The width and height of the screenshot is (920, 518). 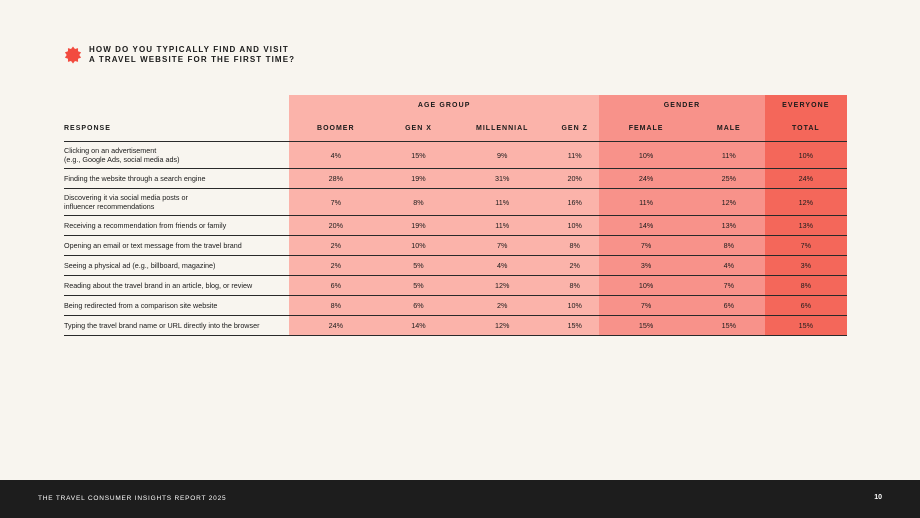 I want to click on group-header-gender: GENDER, so click(x=682, y=105).